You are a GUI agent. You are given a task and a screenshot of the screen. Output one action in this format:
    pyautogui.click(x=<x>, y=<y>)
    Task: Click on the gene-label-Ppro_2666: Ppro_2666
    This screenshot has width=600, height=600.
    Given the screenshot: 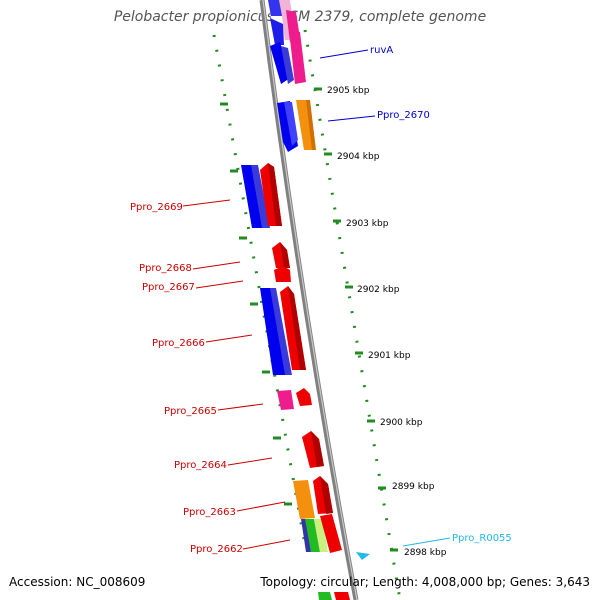 What is the action you would take?
    pyautogui.click(x=178, y=343)
    